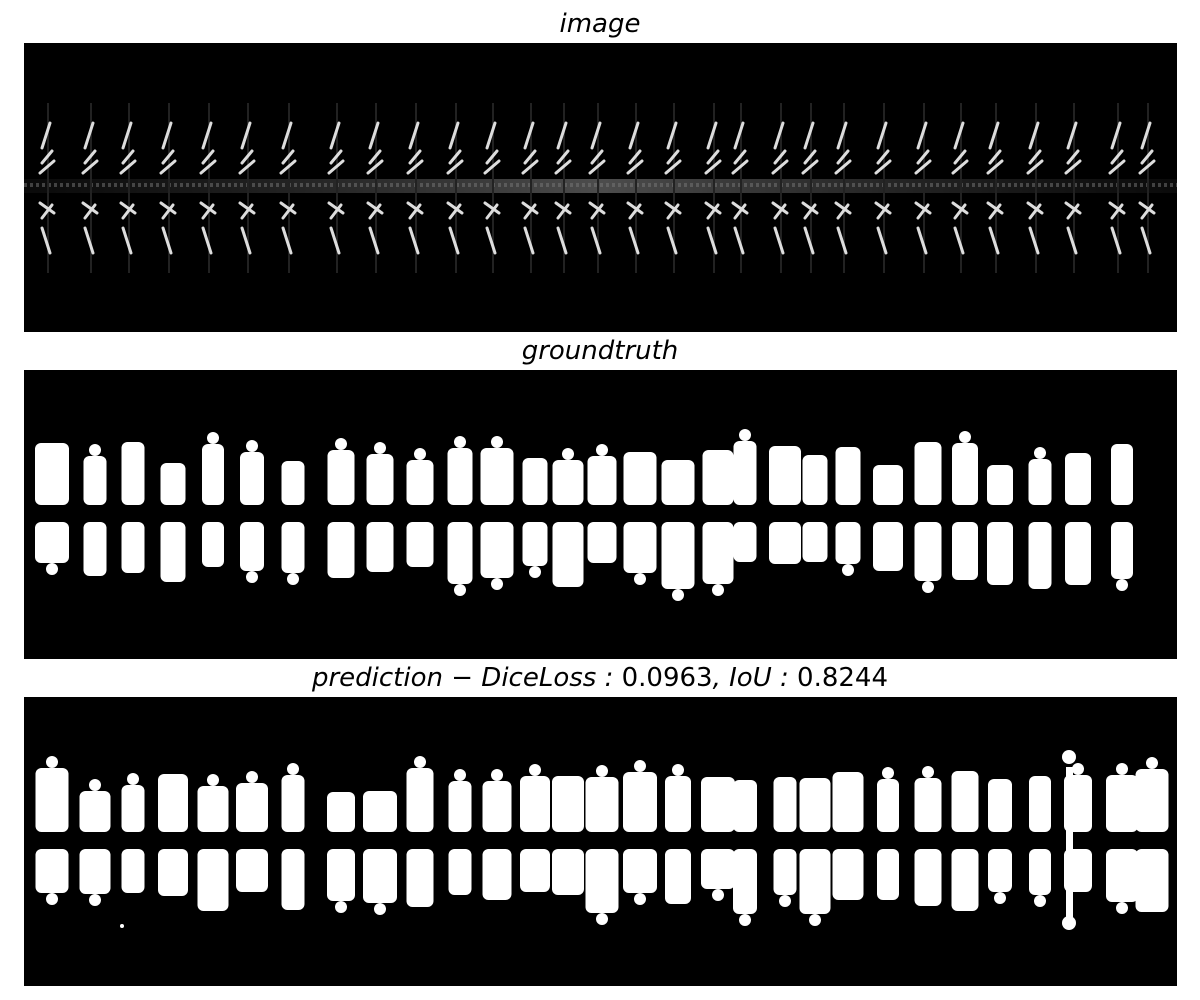 This screenshot has width=1200, height=1000. Describe the element at coordinates (667, 678) in the screenshot. I see `dice-loss-value: 0.0963` at that location.